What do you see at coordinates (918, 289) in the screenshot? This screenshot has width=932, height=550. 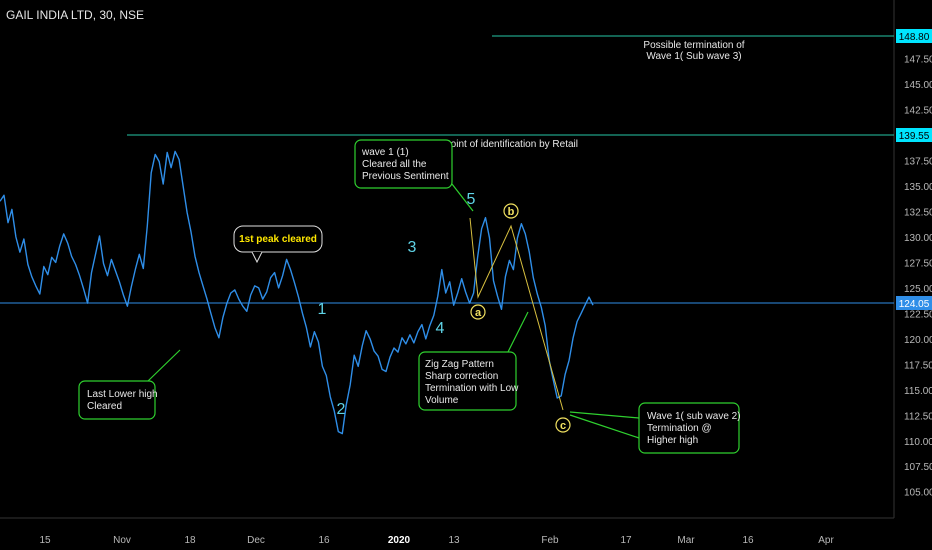 I see `price-tick-label: 125.00` at bounding box center [918, 289].